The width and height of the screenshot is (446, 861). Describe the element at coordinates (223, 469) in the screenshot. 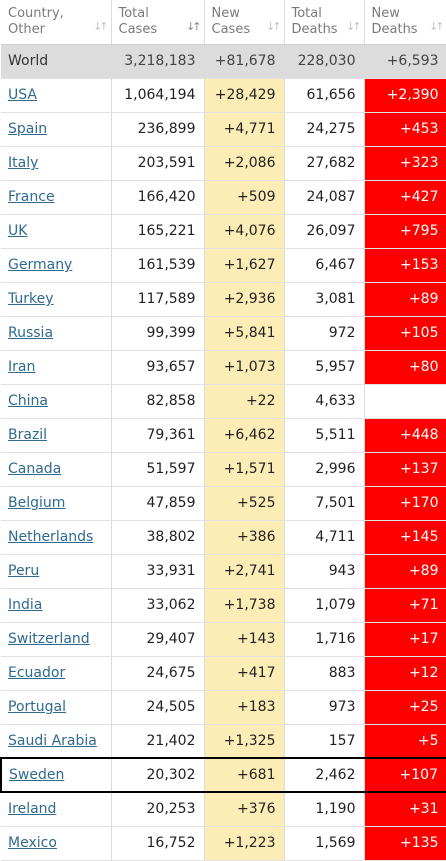

I see `table-row: Canada 51,597 +1,571 2,996 +137` at that location.